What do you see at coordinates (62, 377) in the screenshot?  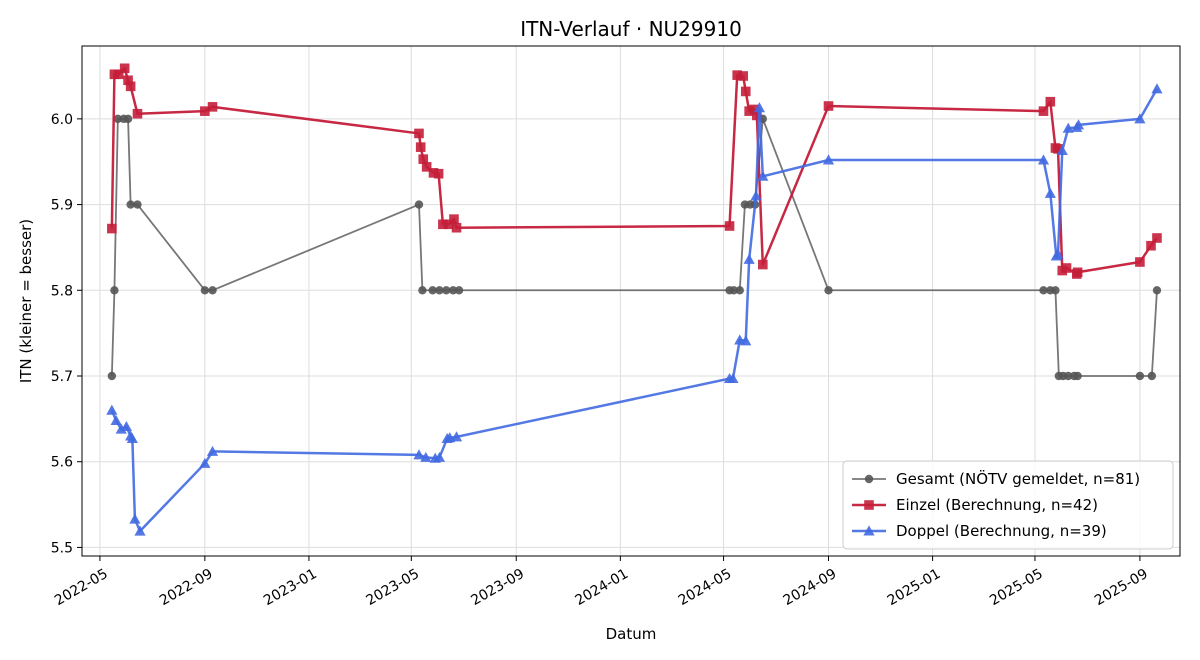 I see `y-tick-label: 5.7` at bounding box center [62, 377].